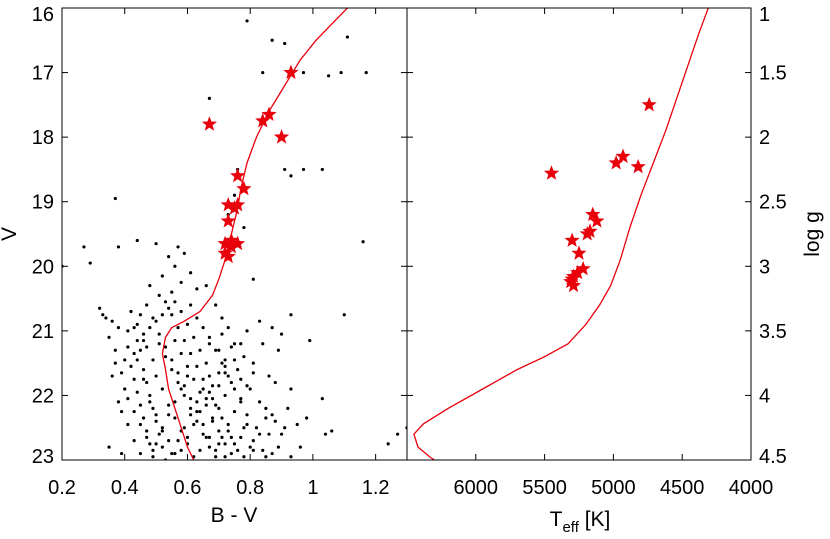  I want to click on kiel-x-label-main: T, so click(556, 519).